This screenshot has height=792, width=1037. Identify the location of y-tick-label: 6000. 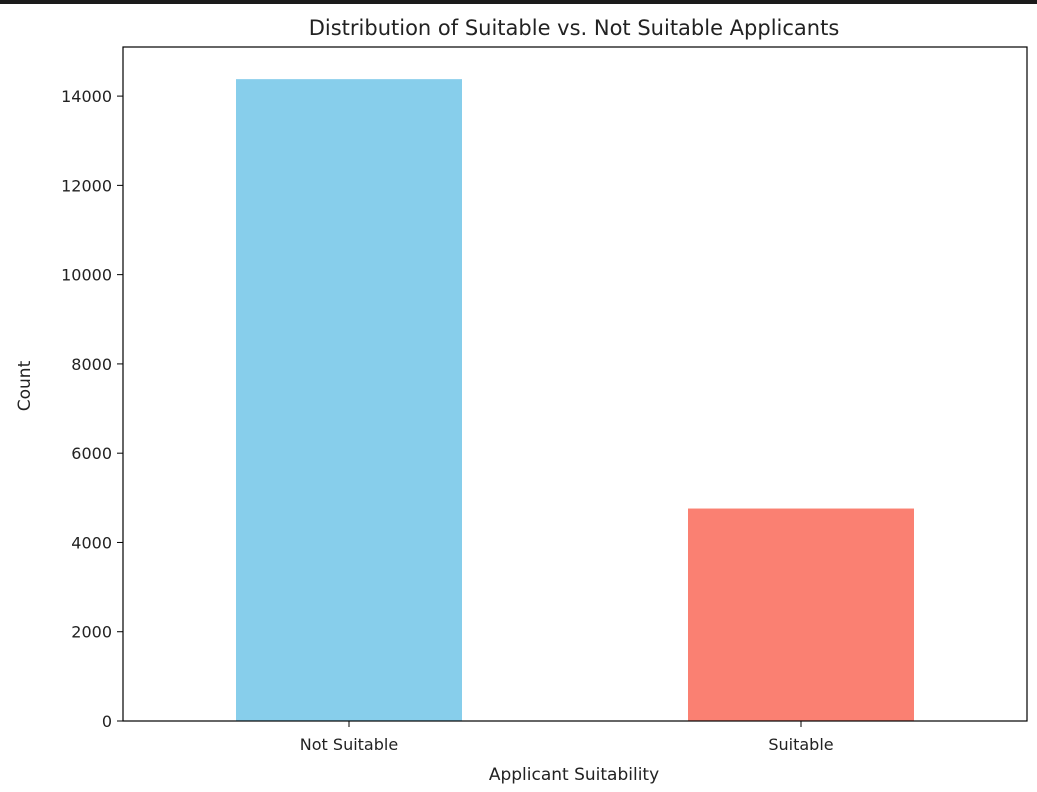
(91, 453).